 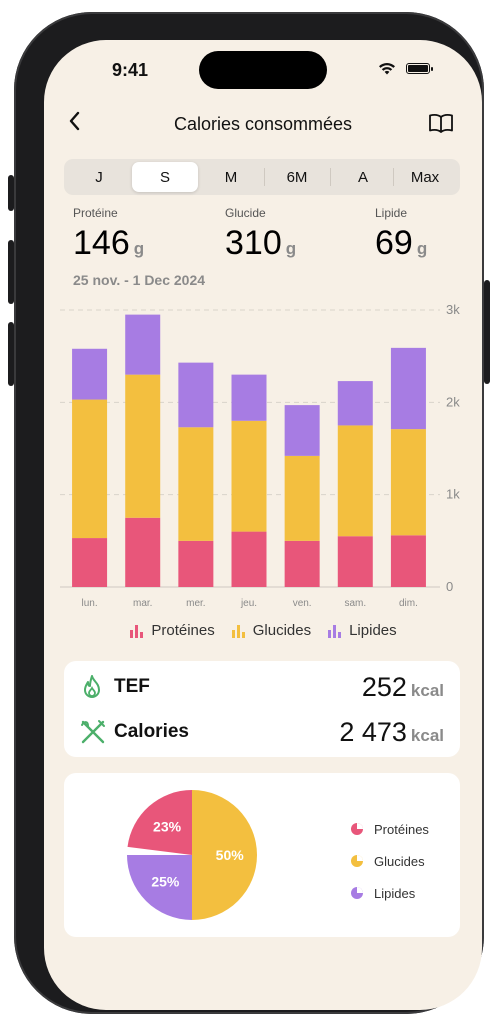 I want to click on pie-legend: Protéines Glucides Lipides, so click(x=389, y=861).